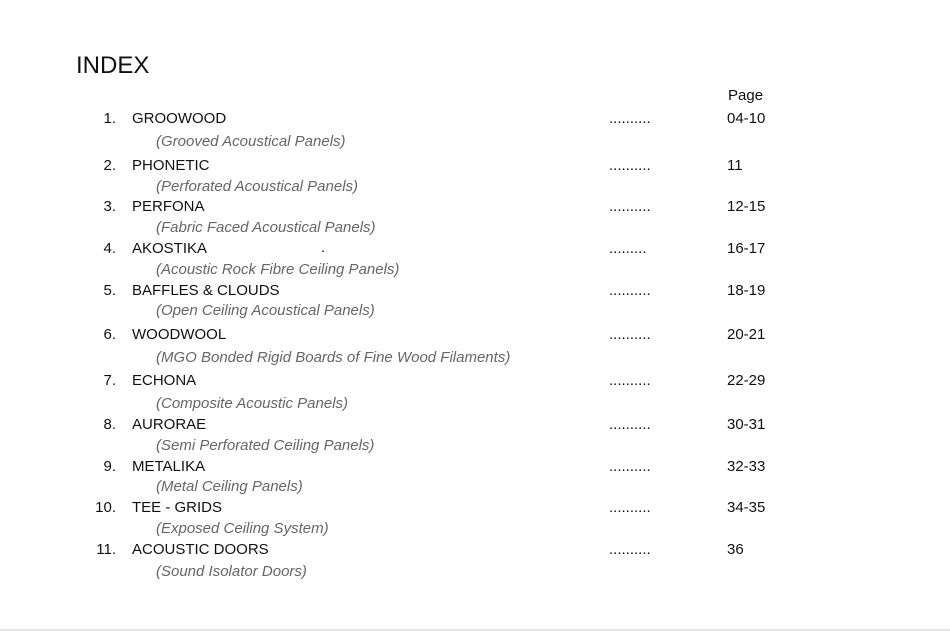 The height and width of the screenshot is (631, 950). Describe the element at coordinates (113, 65) in the screenshot. I see `page-title: INDEX` at that location.